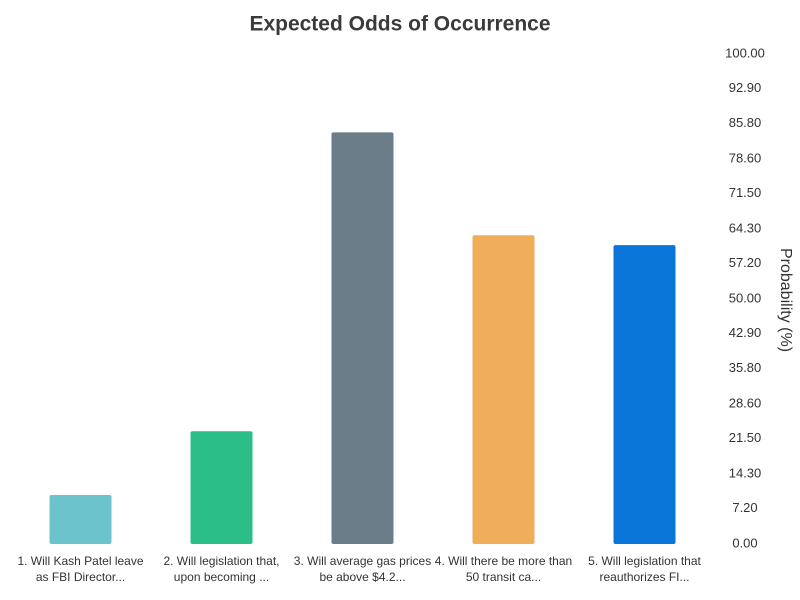  Describe the element at coordinates (745, 402) in the screenshot. I see `y-tick-label: 28.60` at that location.